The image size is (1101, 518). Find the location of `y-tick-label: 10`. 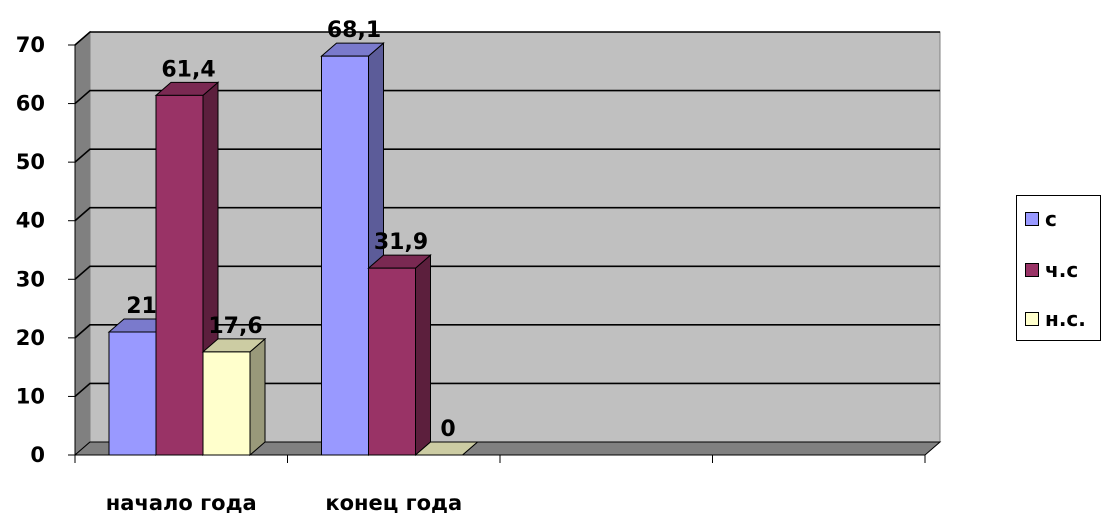

y-tick-label: 10 is located at coordinates (30, 396).